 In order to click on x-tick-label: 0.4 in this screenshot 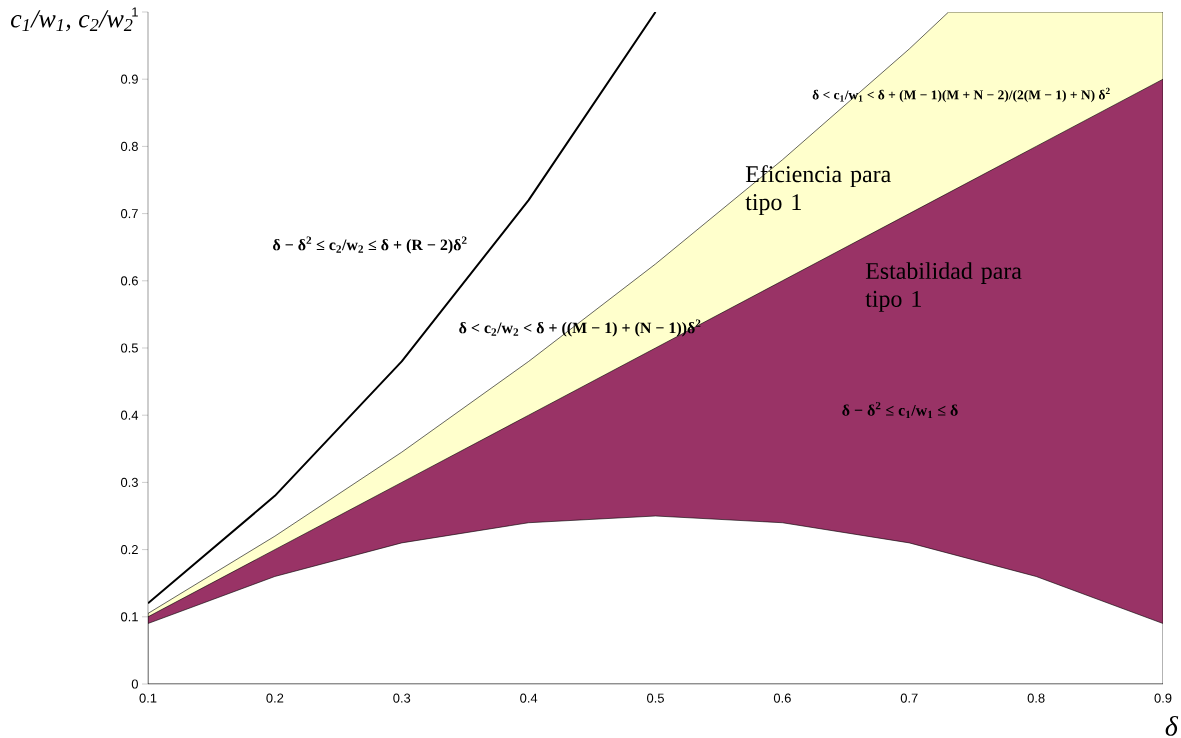, I will do `click(529, 698)`.